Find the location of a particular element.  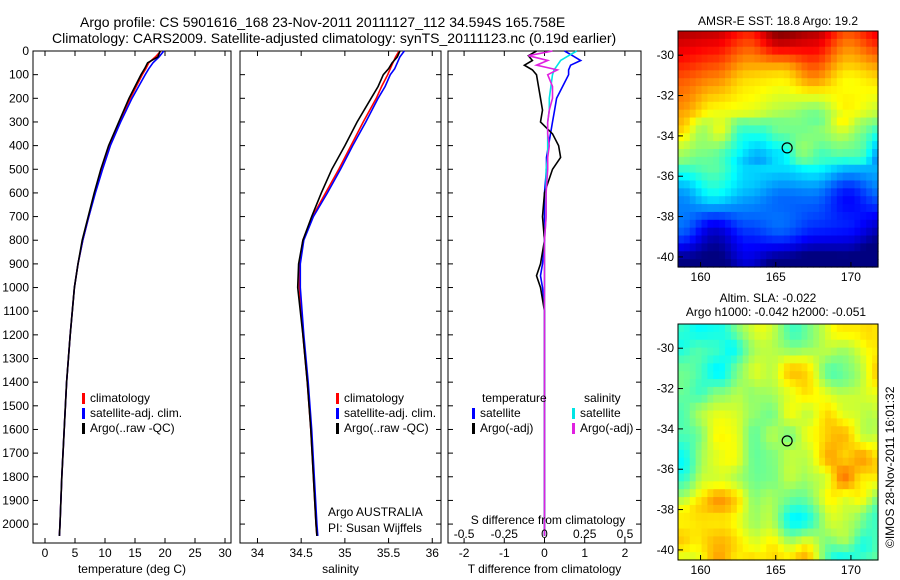

x-tick-label: 170 is located at coordinates (851, 277).